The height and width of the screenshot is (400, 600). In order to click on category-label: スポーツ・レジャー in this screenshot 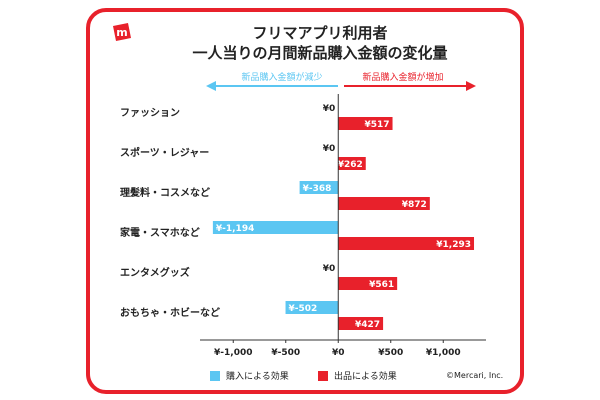, I will do `click(165, 153)`.